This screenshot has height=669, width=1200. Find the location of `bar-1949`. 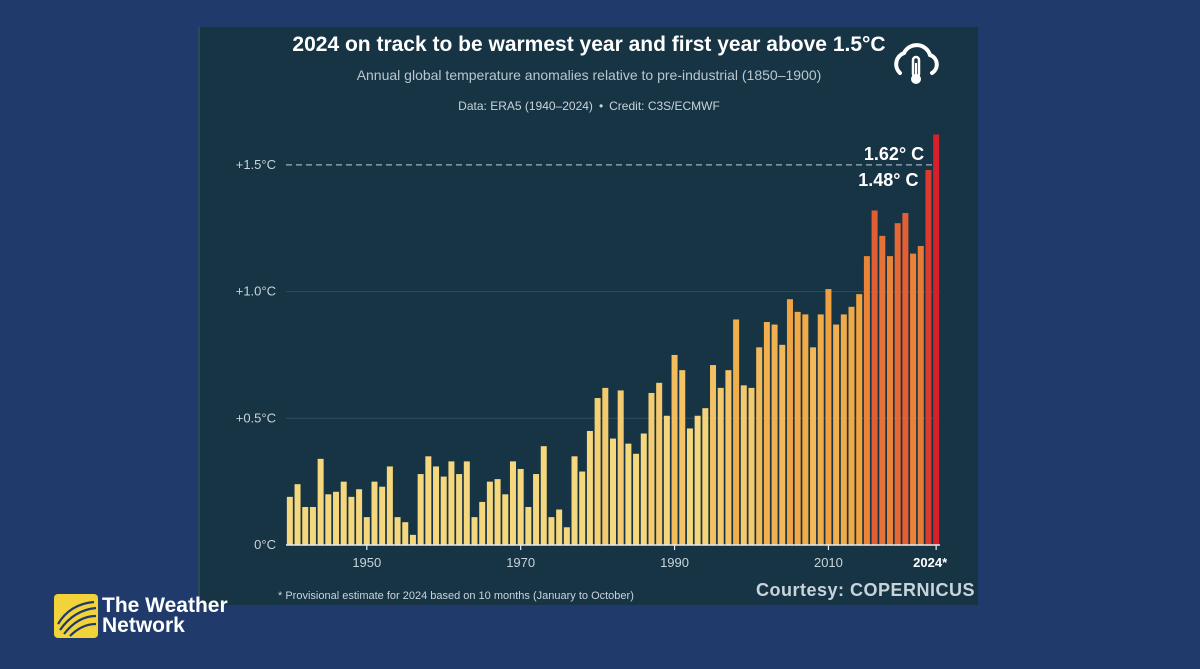

bar-1949 is located at coordinates (359, 517).